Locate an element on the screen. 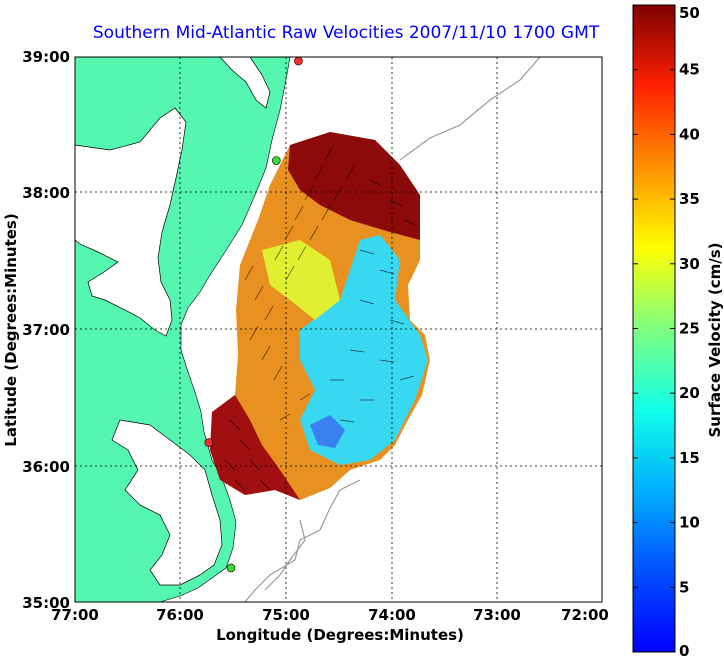  colorbar-label: Surface Velocity (cm/s) is located at coordinates (715, 339).